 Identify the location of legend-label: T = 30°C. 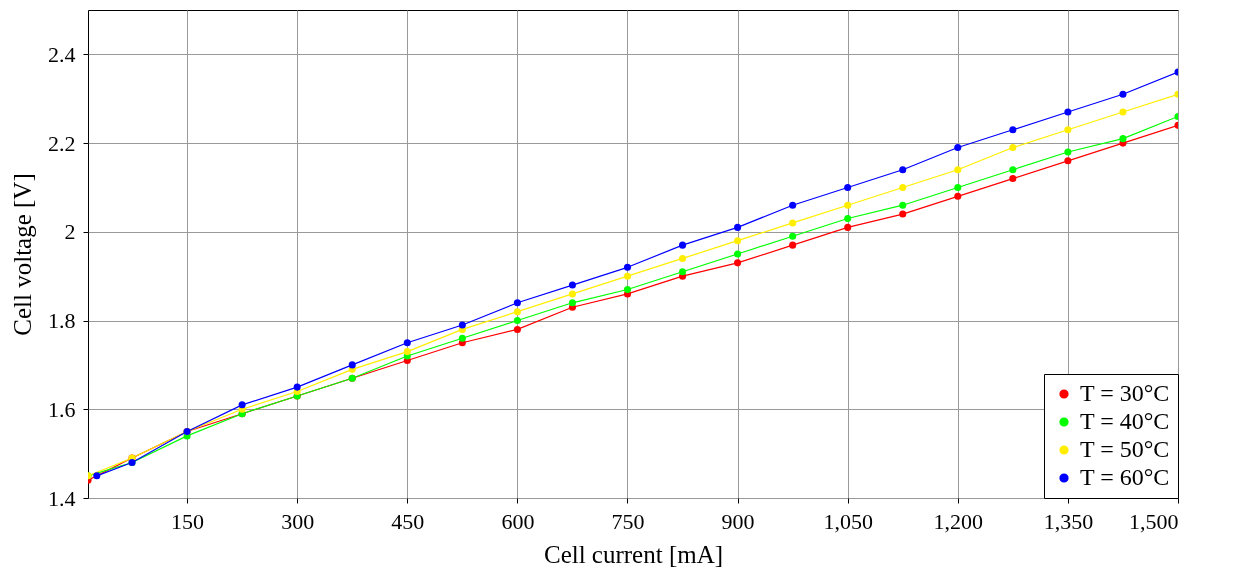
(1125, 393).